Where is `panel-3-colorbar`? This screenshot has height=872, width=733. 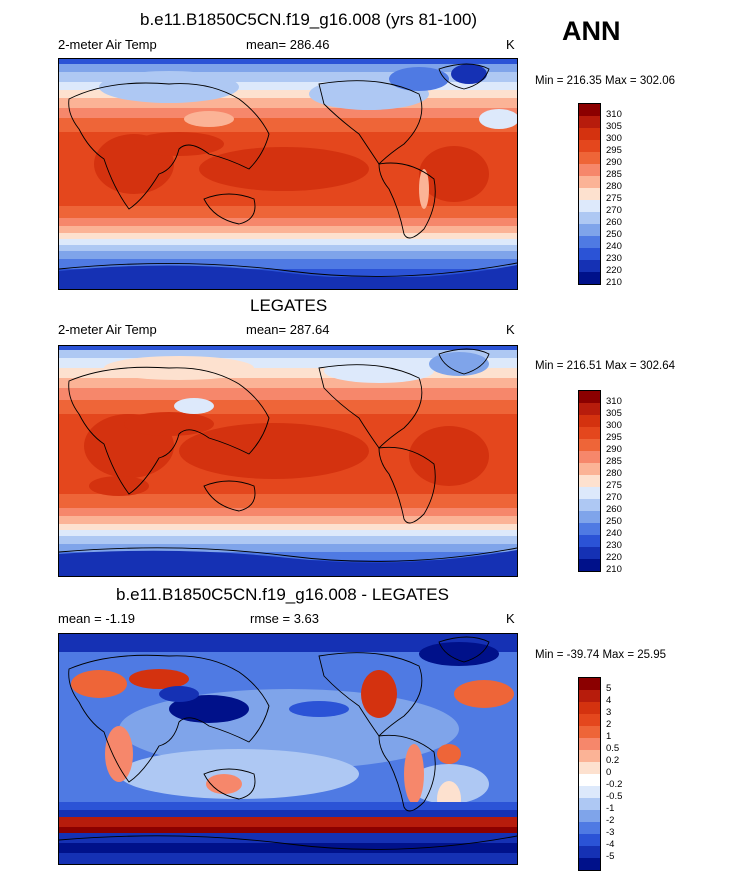
panel-3-colorbar is located at coordinates (589, 774).